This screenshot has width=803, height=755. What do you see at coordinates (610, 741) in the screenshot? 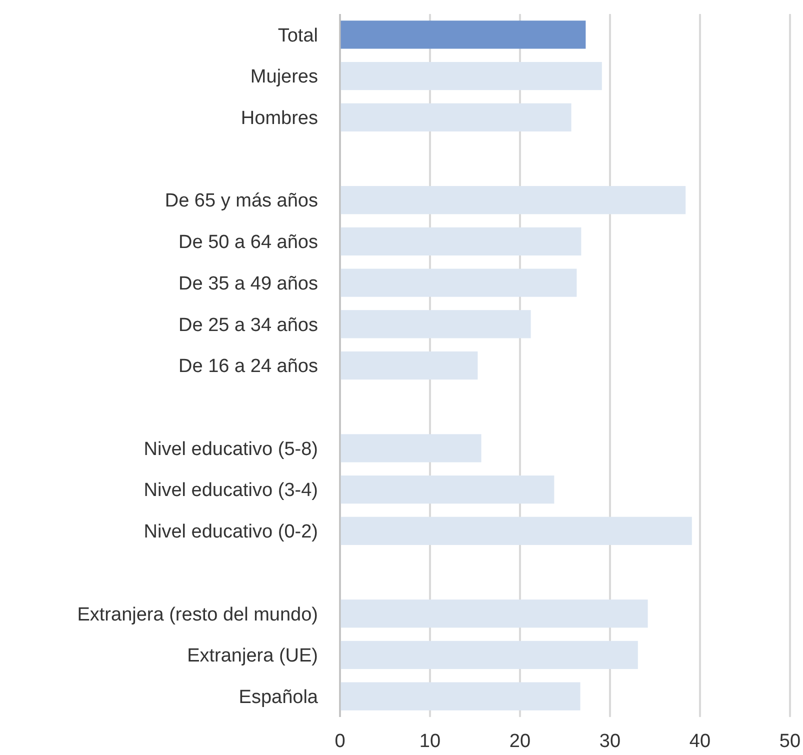
I see `x-tick-label: 30` at bounding box center [610, 741].